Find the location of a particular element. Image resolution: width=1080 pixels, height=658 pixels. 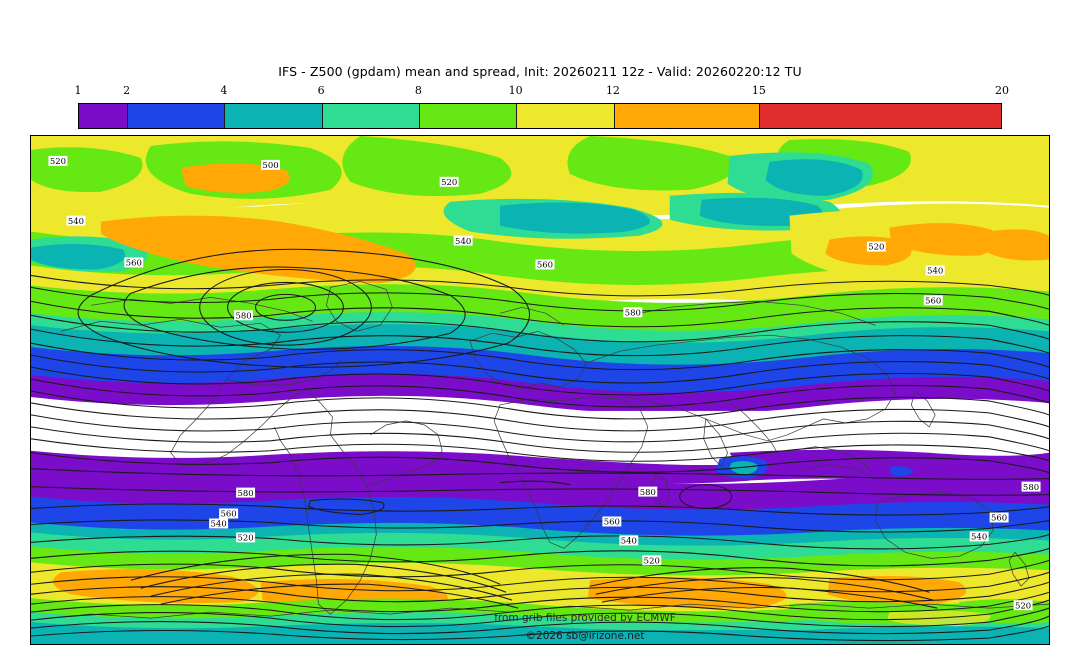

colorbar-segments is located at coordinates (540, 116).